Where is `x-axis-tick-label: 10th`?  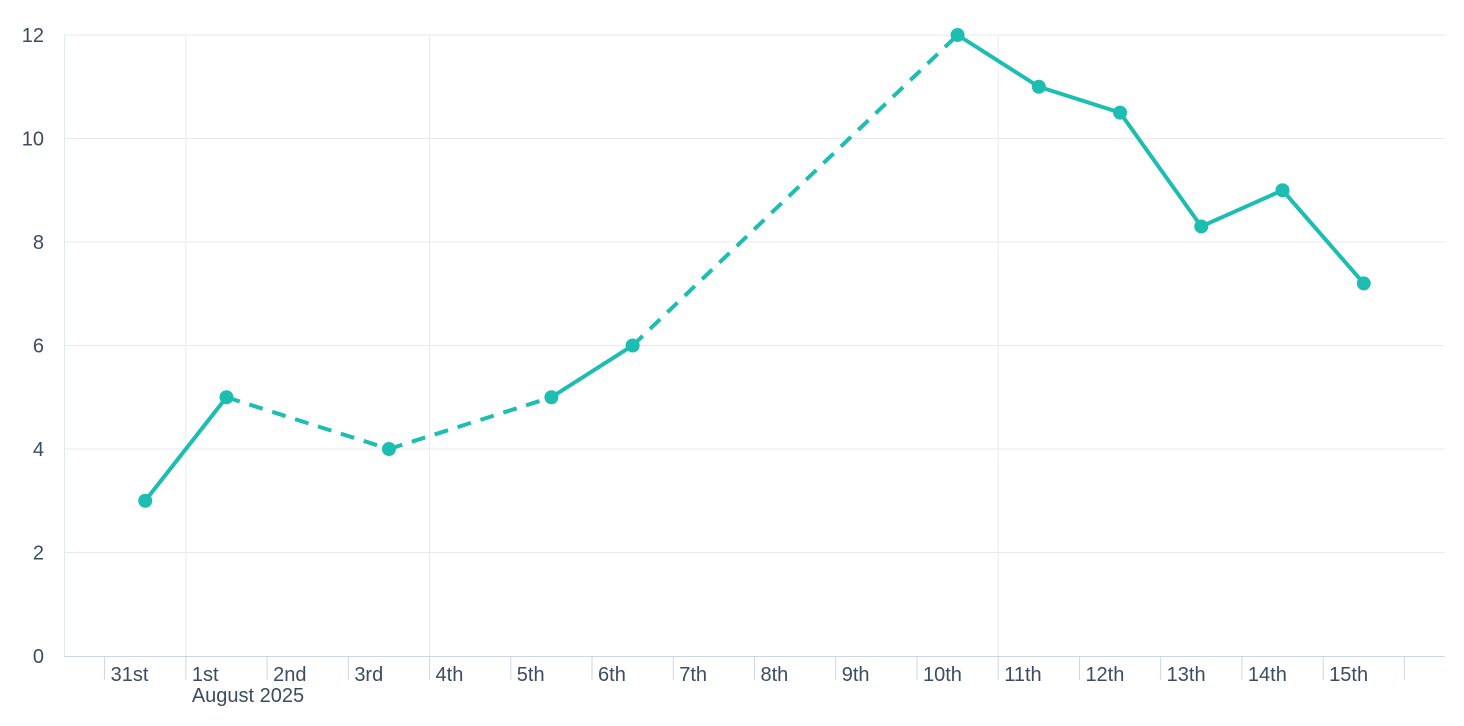
x-axis-tick-label: 10th is located at coordinates (942, 675).